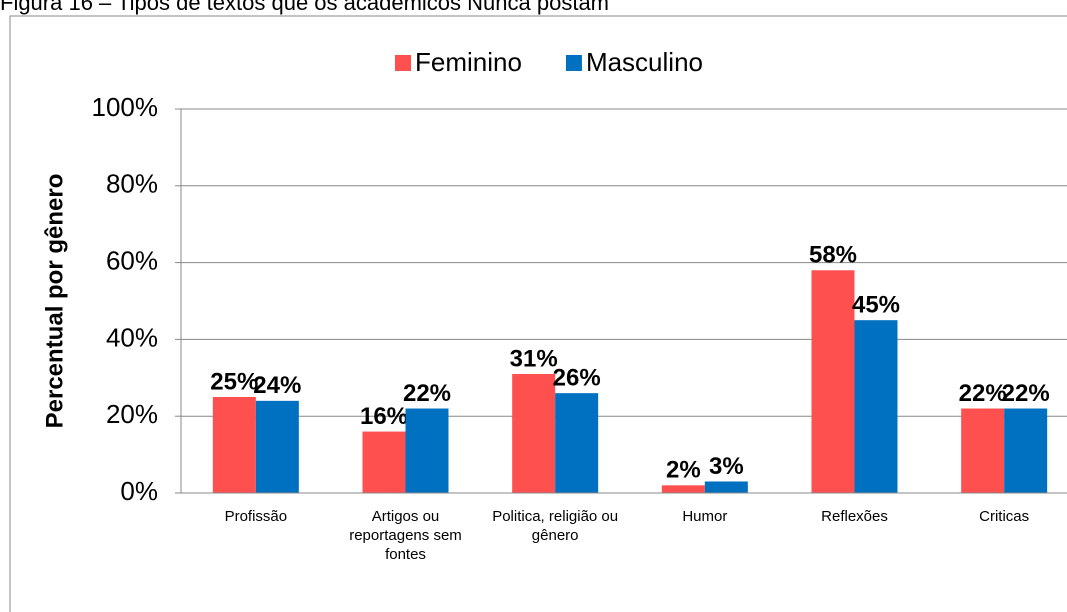 The image size is (1067, 612). I want to click on x-tick-label: Humor, so click(705, 516).